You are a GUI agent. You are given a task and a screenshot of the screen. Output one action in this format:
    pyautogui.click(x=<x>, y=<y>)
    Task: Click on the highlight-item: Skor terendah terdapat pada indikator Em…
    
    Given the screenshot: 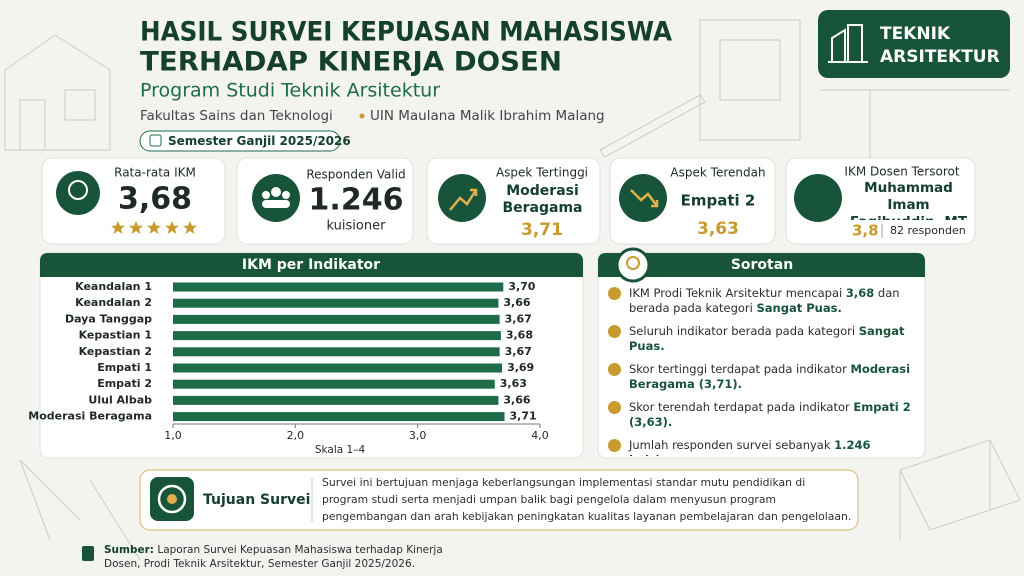 What is the action you would take?
    pyautogui.click(x=764, y=415)
    